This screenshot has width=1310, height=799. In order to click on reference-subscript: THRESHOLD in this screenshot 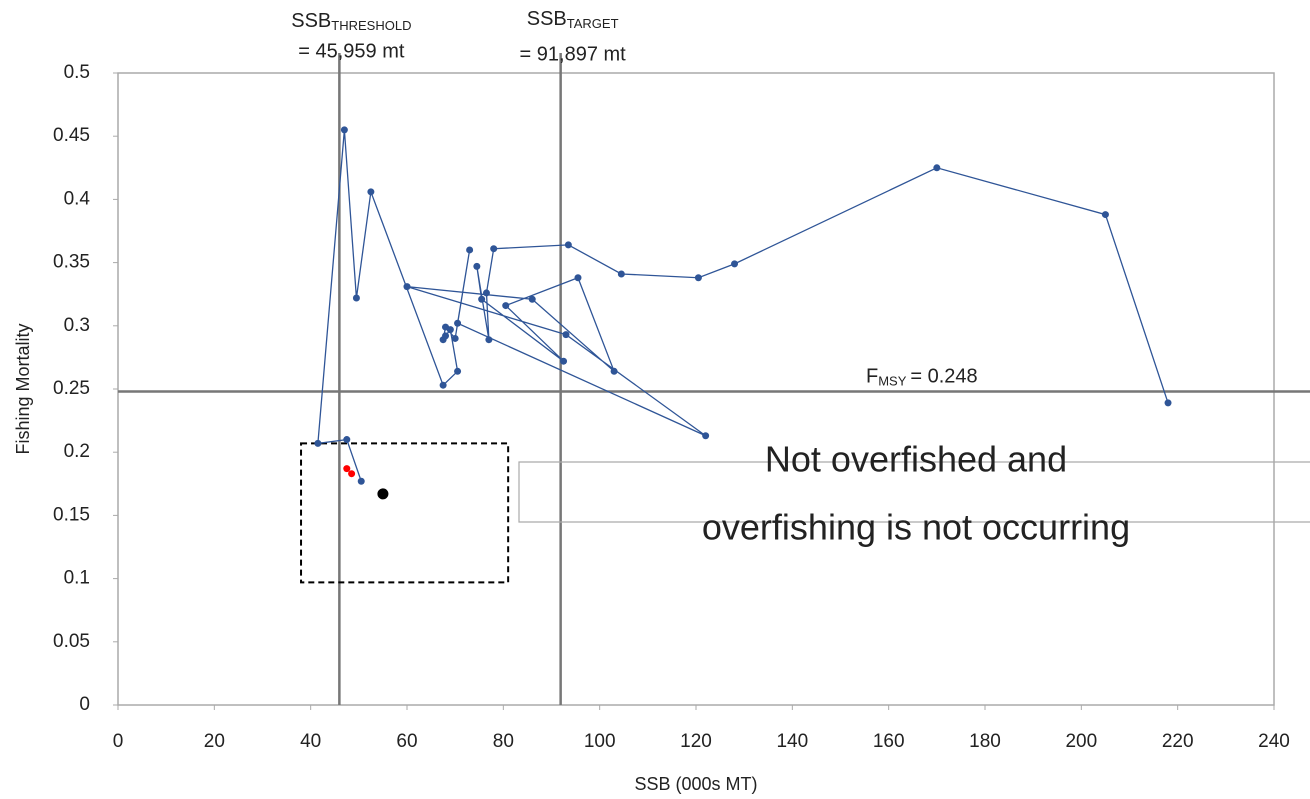, I will do `click(371, 25)`.